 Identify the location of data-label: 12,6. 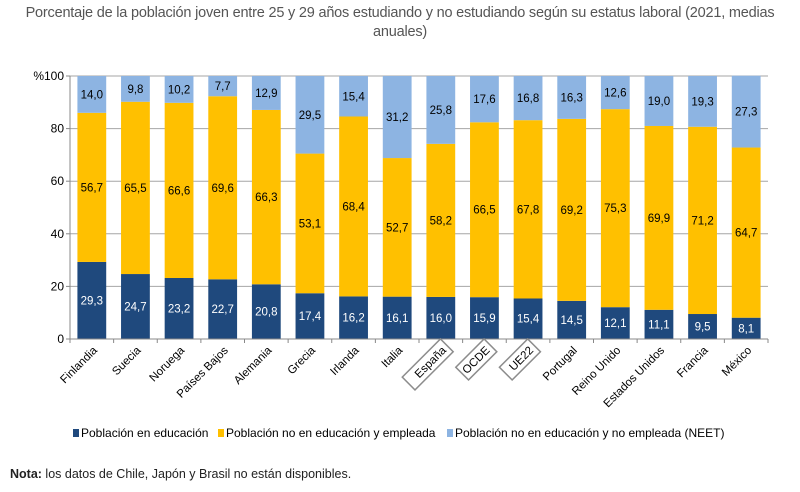
(615, 94).